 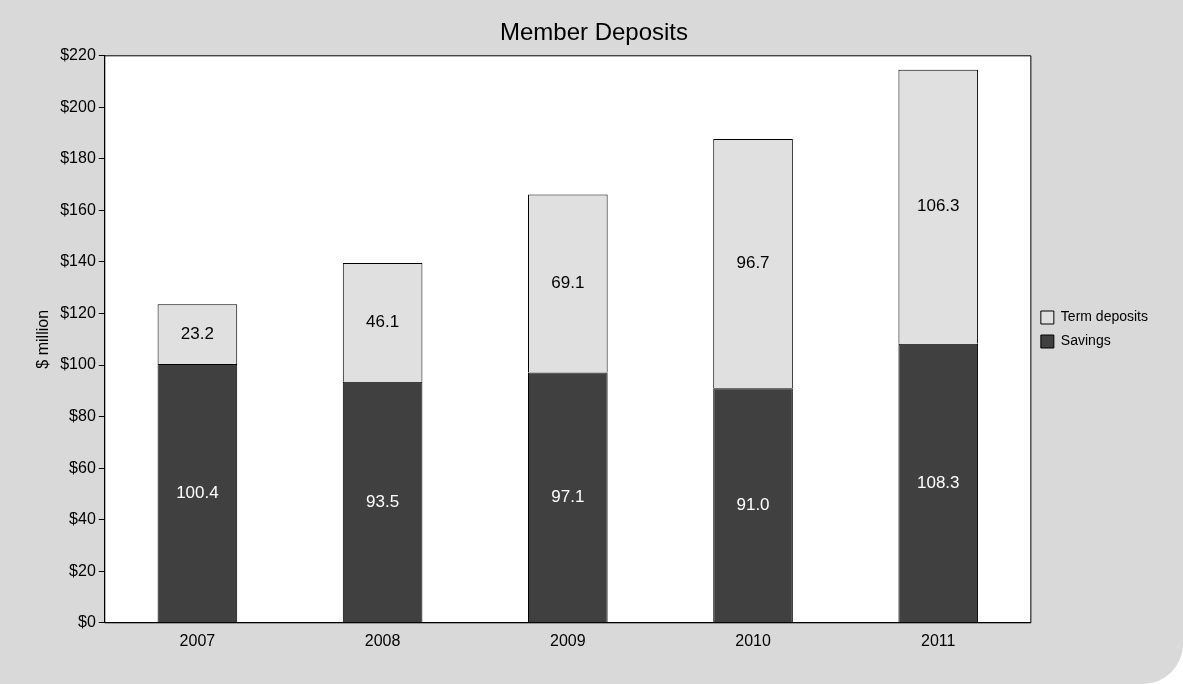 What do you see at coordinates (78, 261) in the screenshot?
I see `y-tick-label: $140` at bounding box center [78, 261].